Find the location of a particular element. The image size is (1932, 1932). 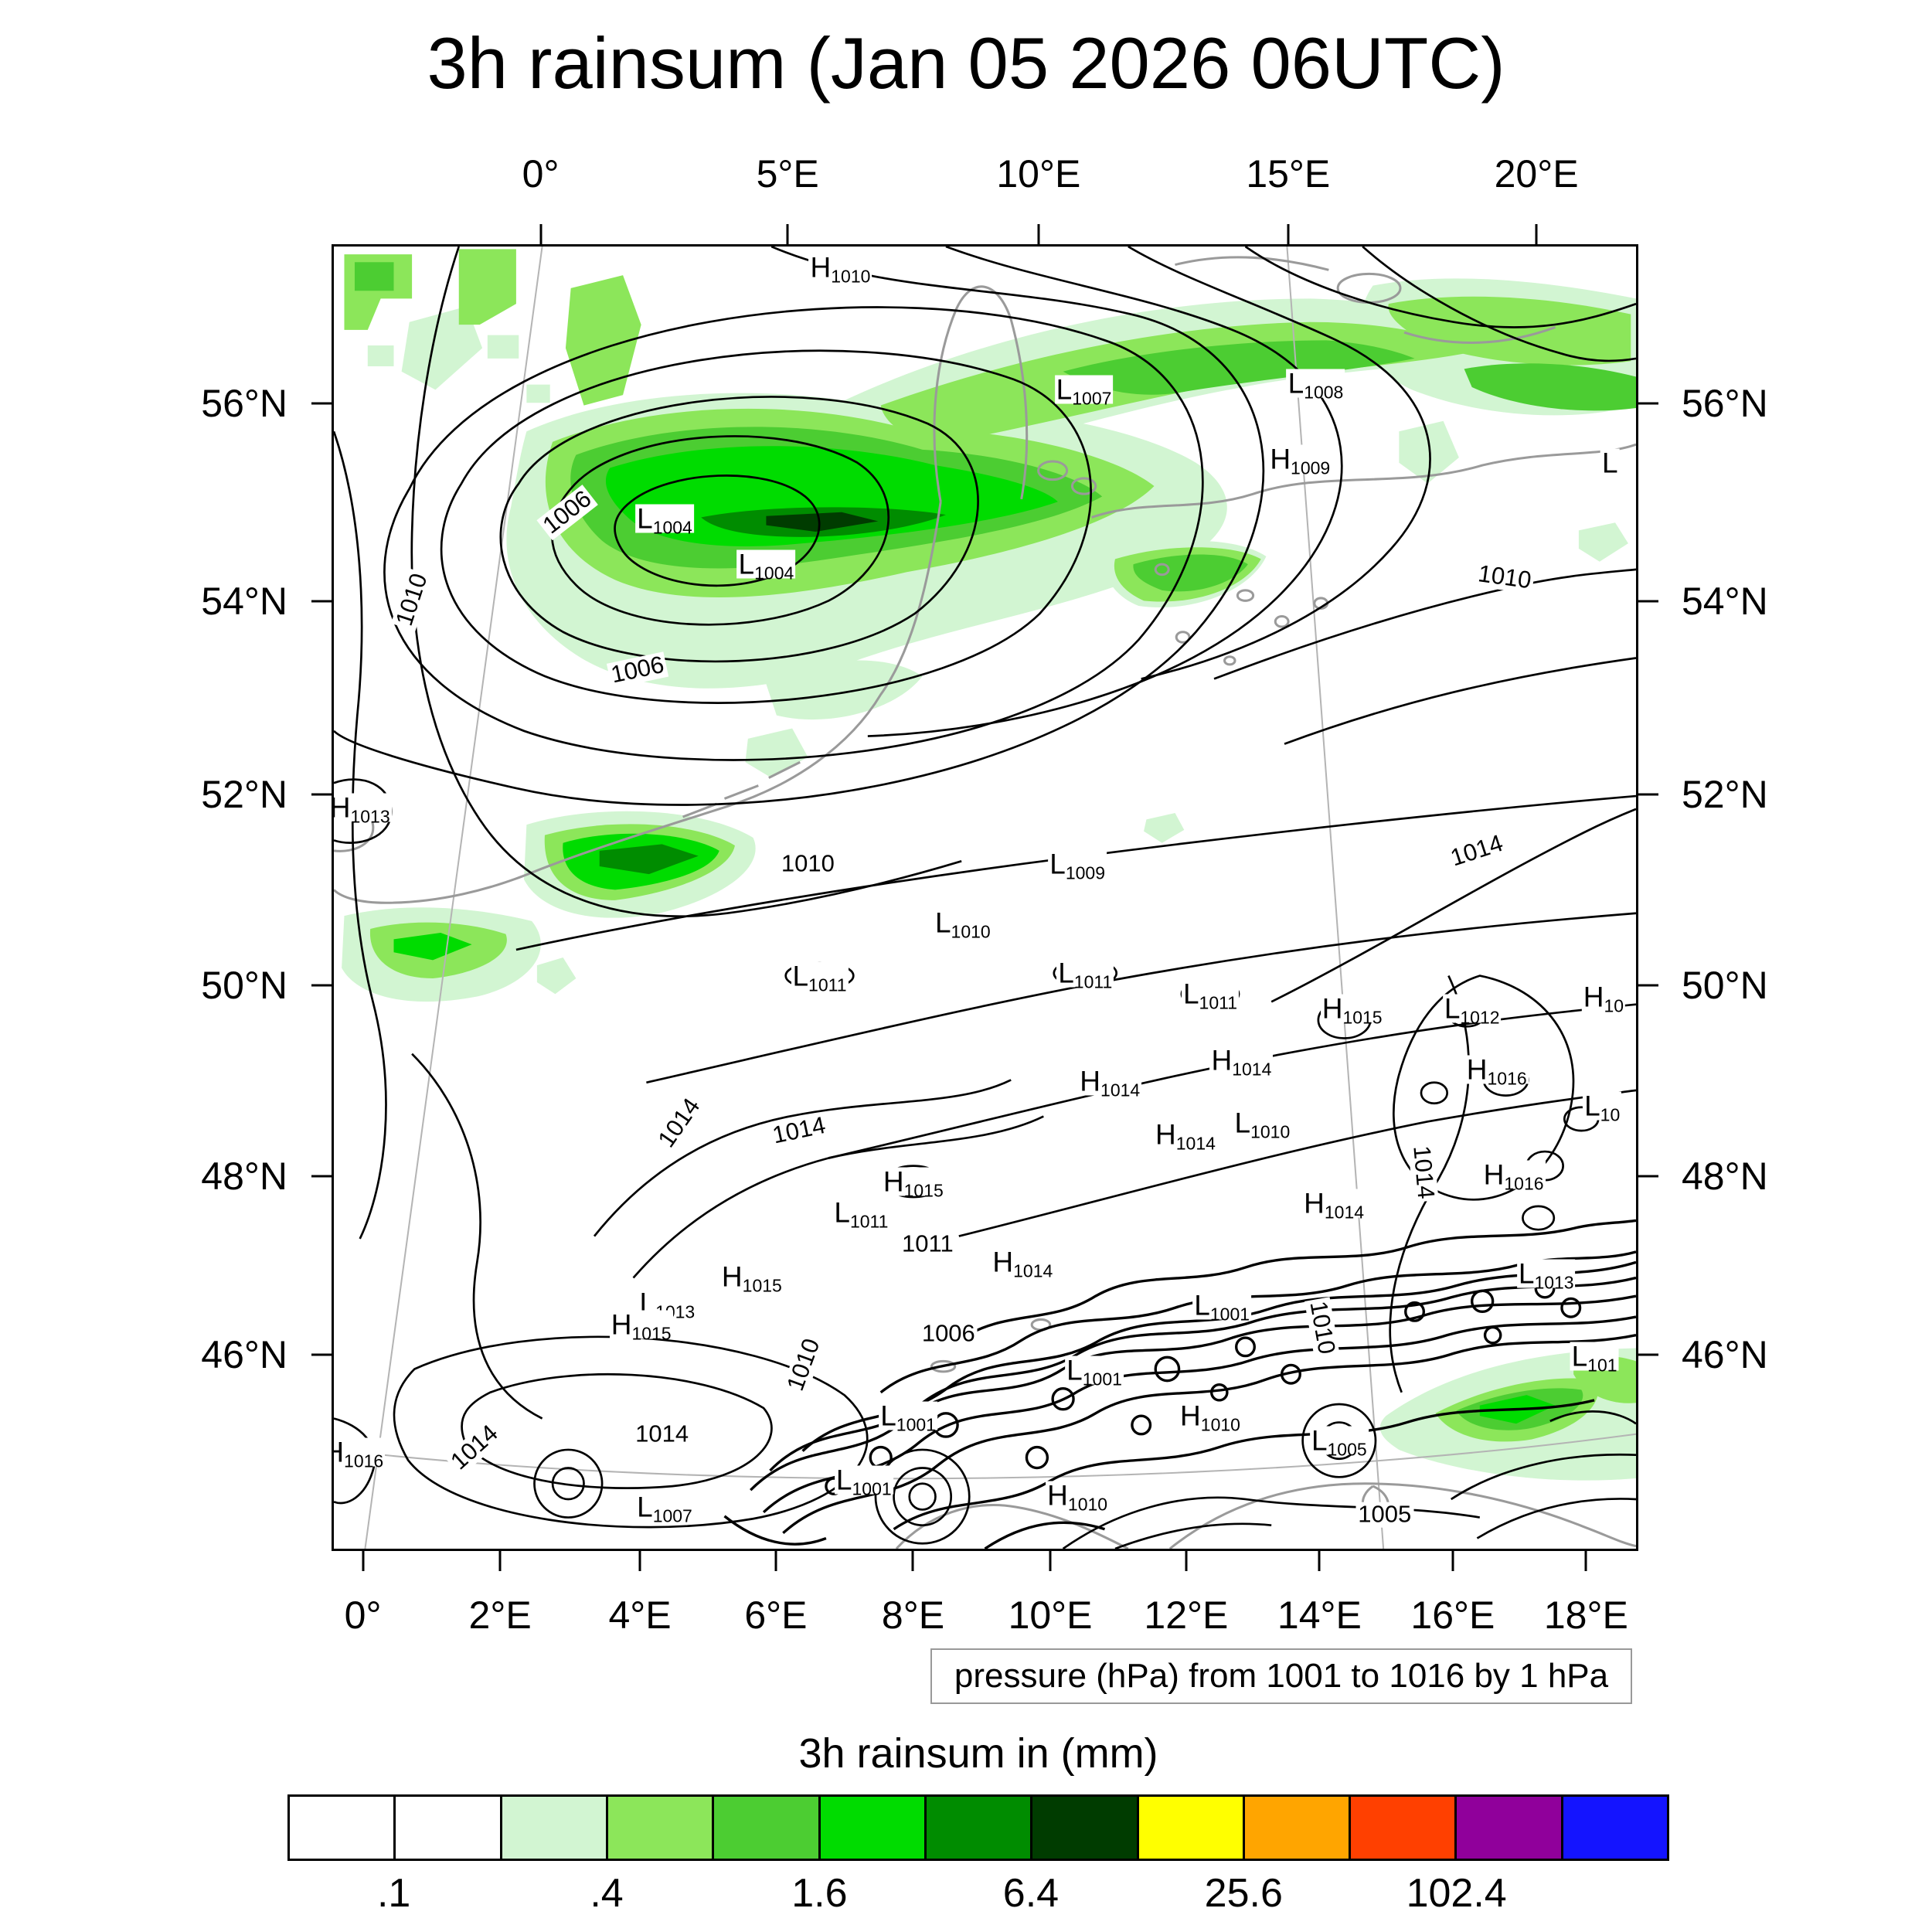

pressure-center-label: H1009 is located at coordinates (1300, 460).